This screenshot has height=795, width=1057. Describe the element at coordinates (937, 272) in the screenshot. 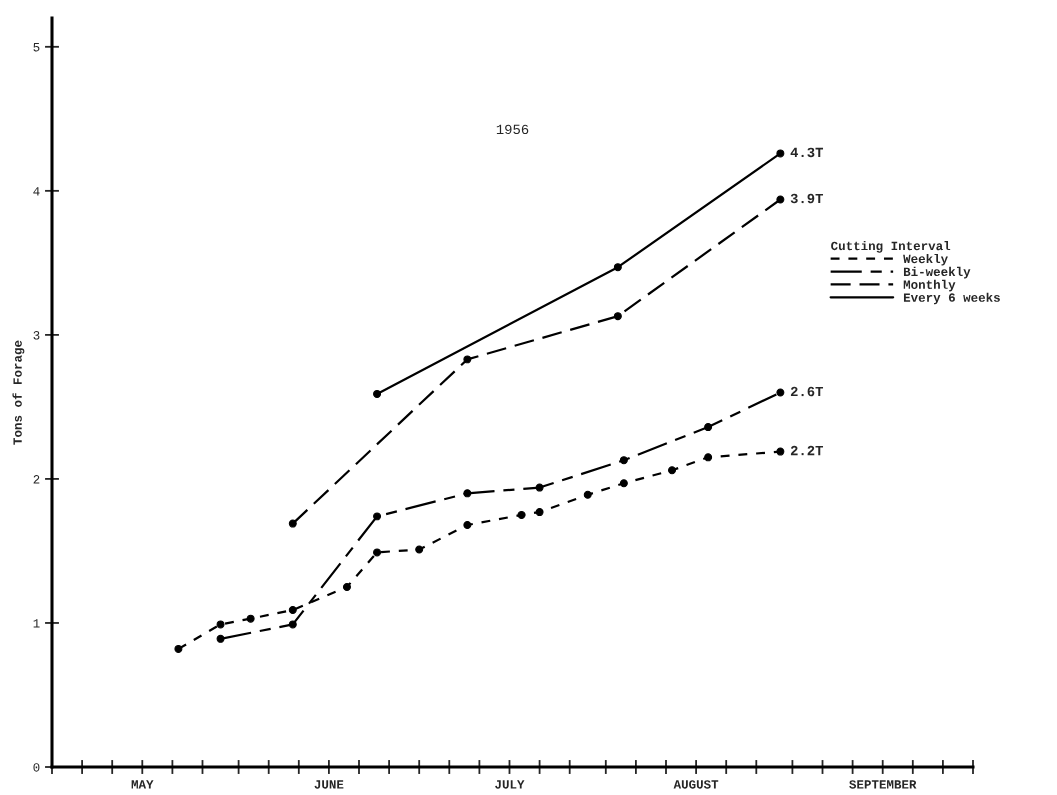

I see `legend-label: Bi-weekly` at that location.